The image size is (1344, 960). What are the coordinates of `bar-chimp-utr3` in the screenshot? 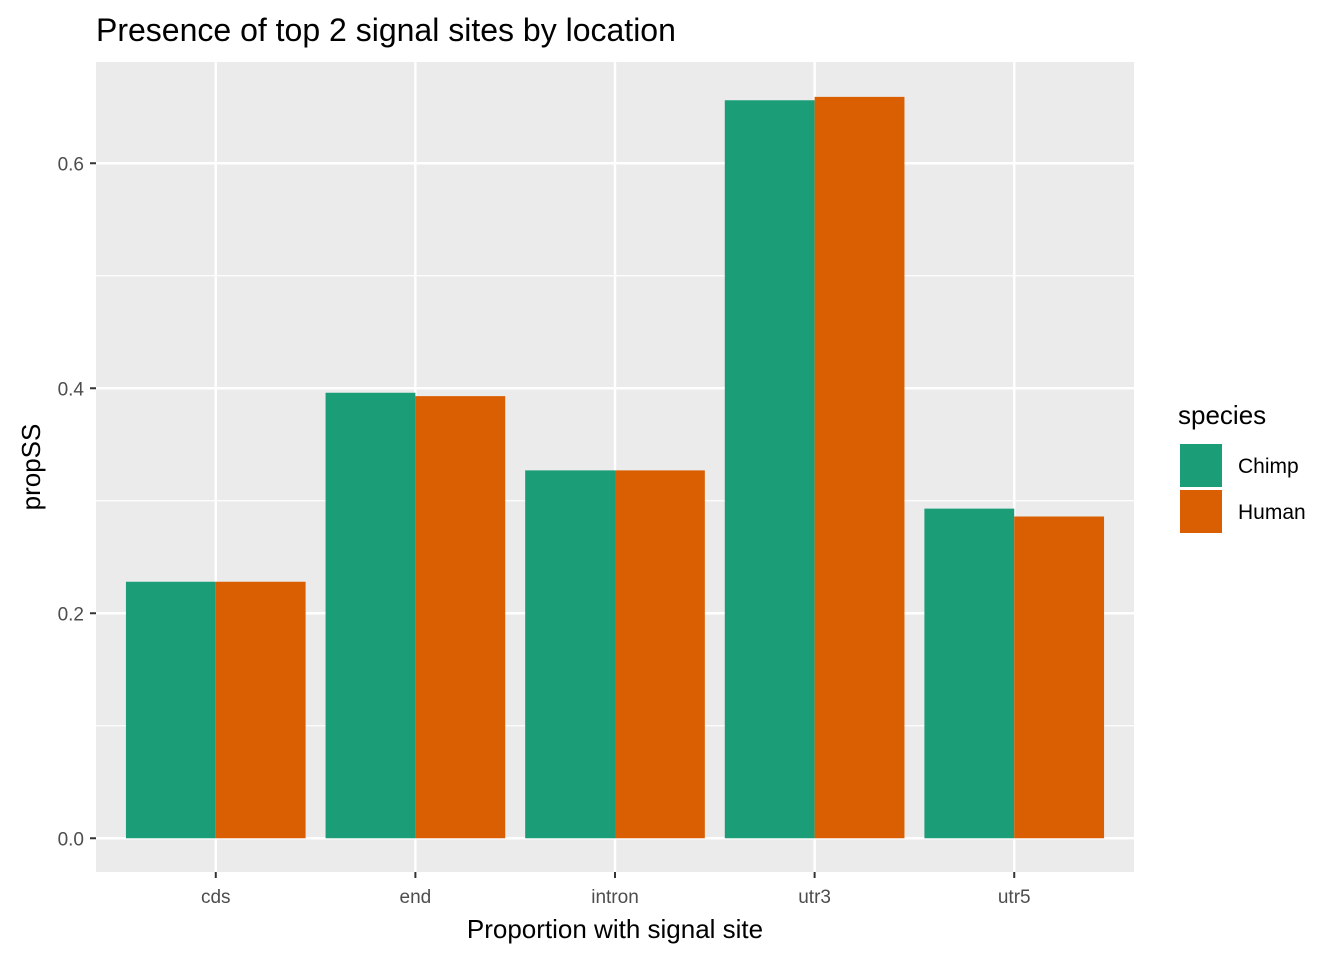 It's located at (769, 469).